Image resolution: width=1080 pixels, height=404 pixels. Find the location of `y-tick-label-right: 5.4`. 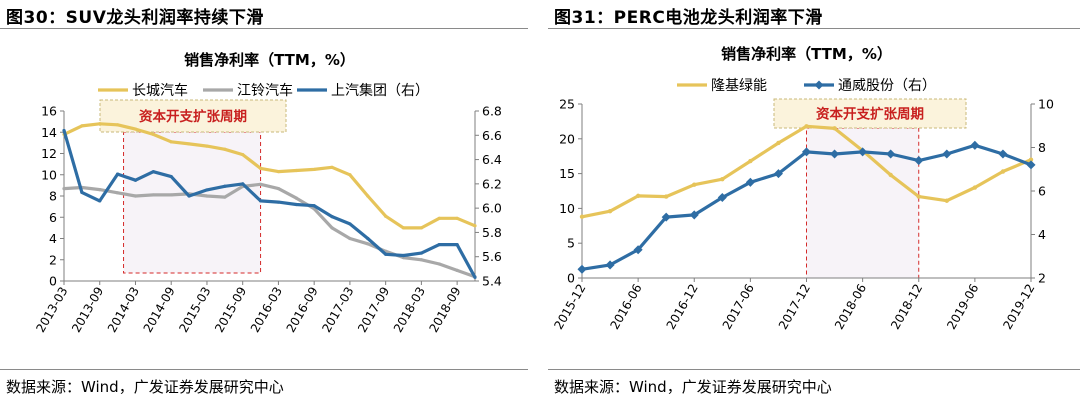

y-tick-label-right: 5.4 is located at coordinates (492, 281).